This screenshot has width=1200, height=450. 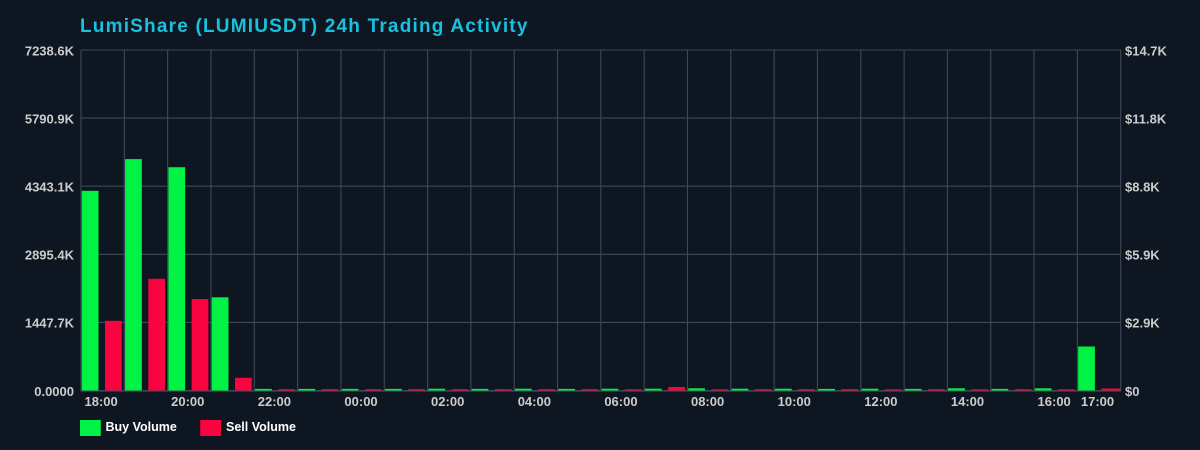 I want to click on svg-text: 16:00, so click(x=1054, y=401).